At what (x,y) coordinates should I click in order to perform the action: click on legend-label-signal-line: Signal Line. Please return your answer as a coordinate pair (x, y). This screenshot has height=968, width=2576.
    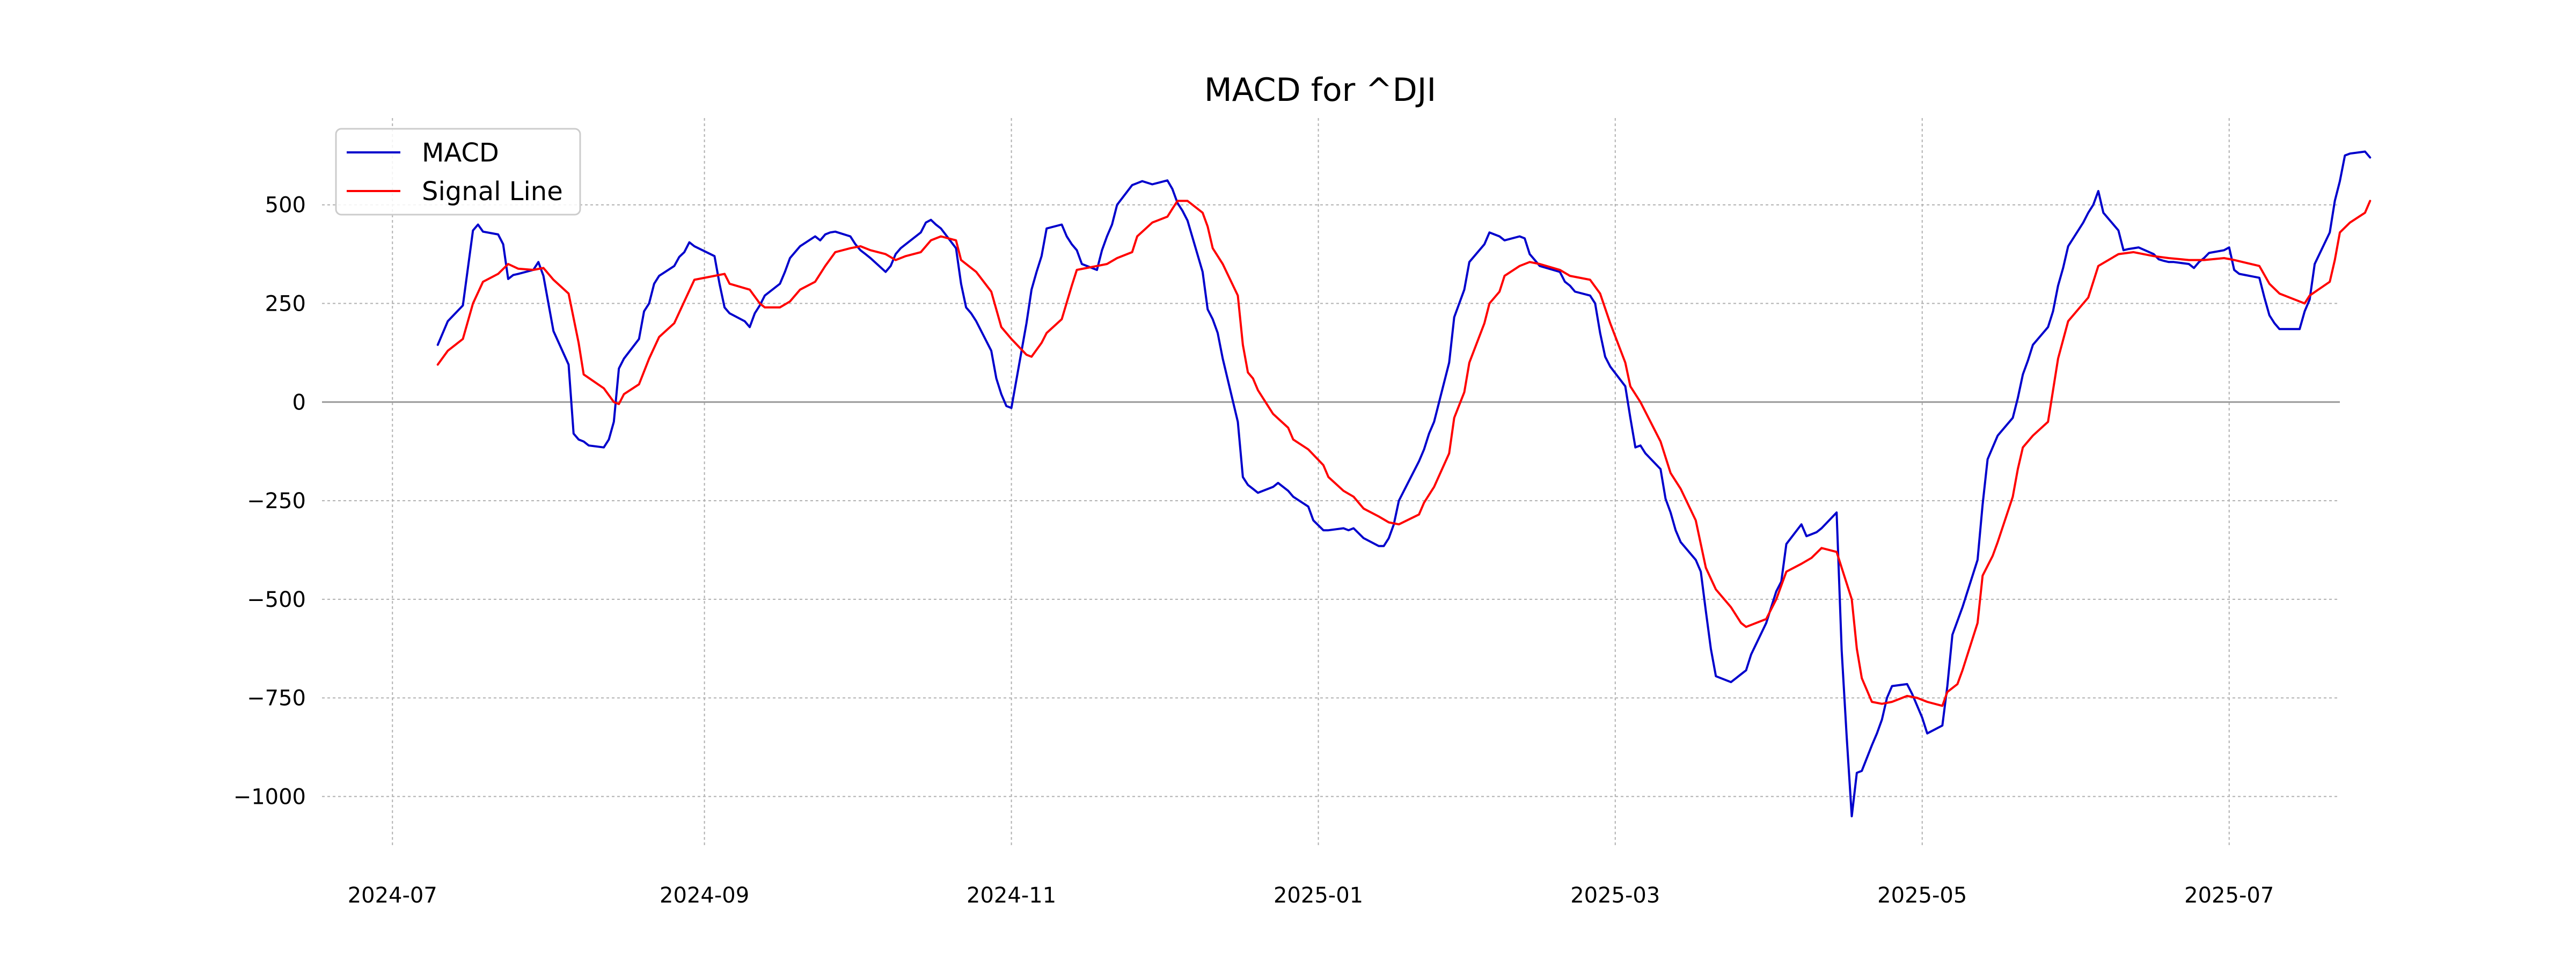
    Looking at the image, I should click on (492, 192).